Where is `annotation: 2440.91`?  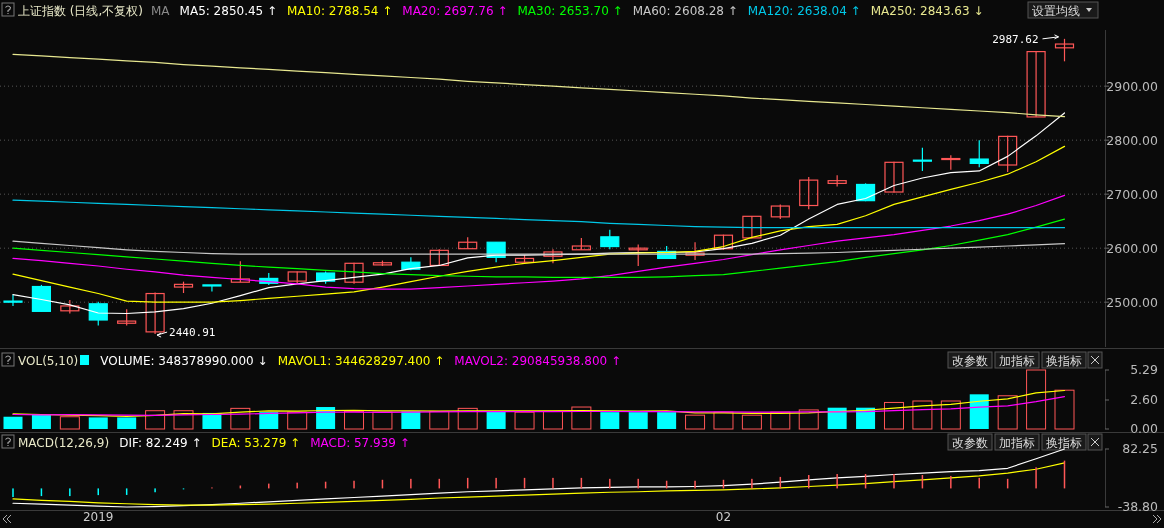
annotation: 2440.91 is located at coordinates (192, 333).